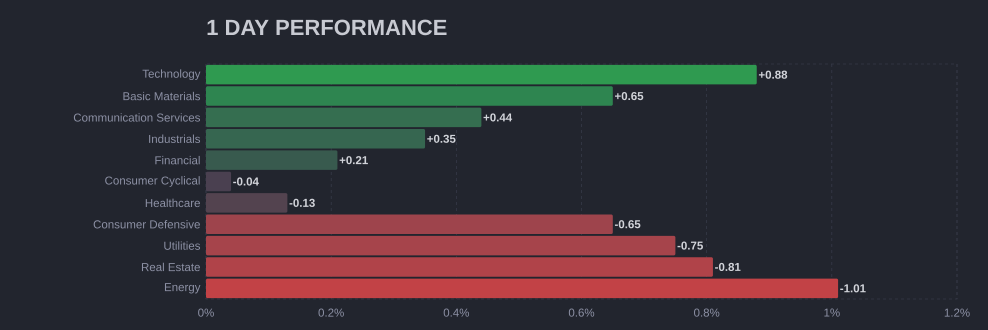 The width and height of the screenshot is (988, 330). Describe the element at coordinates (457, 312) in the screenshot. I see `x-tick-label: 0.4%` at that location.